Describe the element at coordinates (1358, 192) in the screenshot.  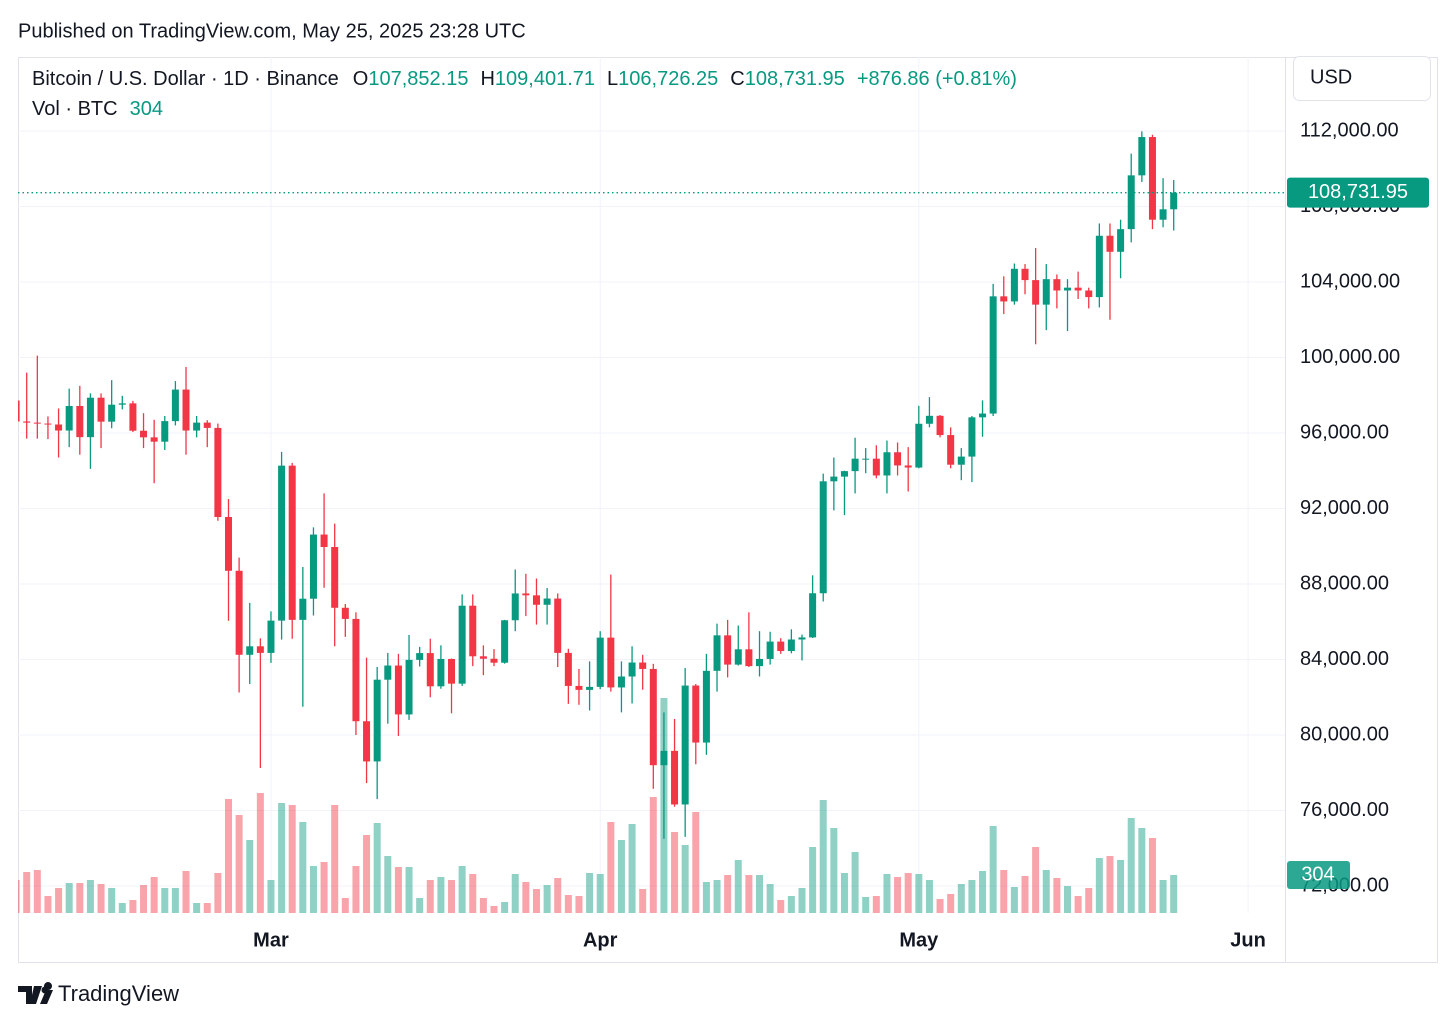
I see `last-price-tag` at that location.